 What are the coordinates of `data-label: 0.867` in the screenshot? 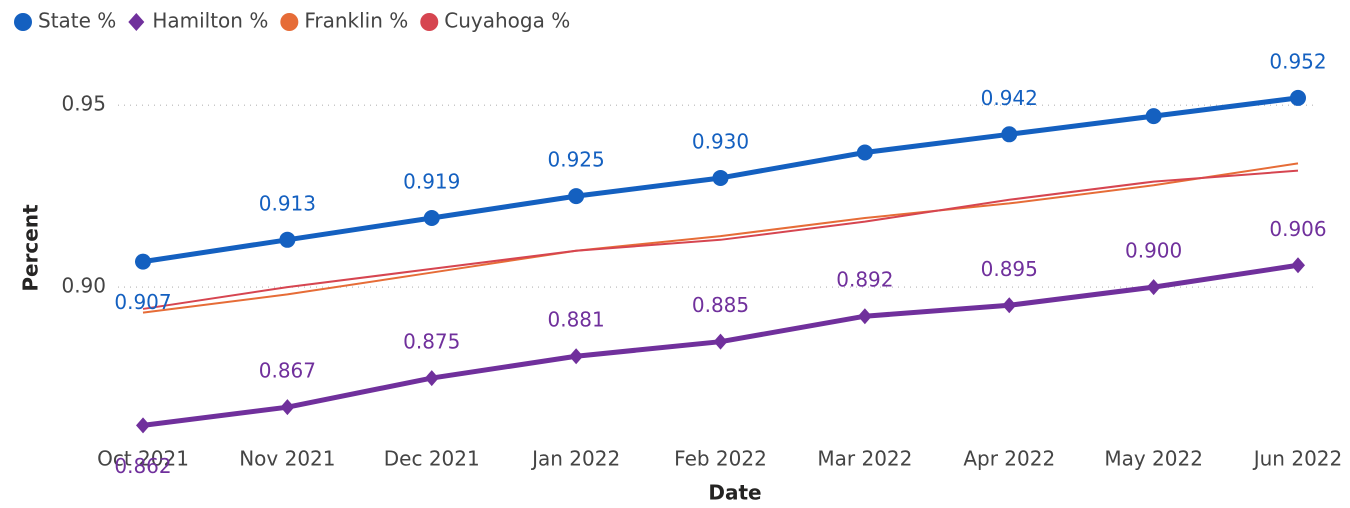 It's located at (287, 371).